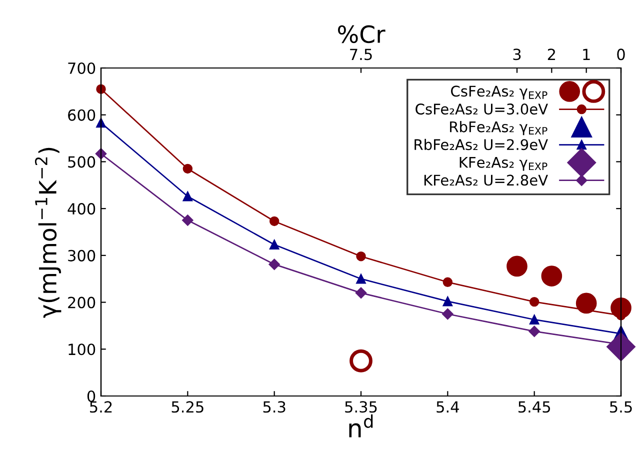 The height and width of the screenshot is (455, 644). Describe the element at coordinates (499, 128) in the screenshot. I see `legend-label: RbFe₂As₂ γ$_{EXP}$` at that location.